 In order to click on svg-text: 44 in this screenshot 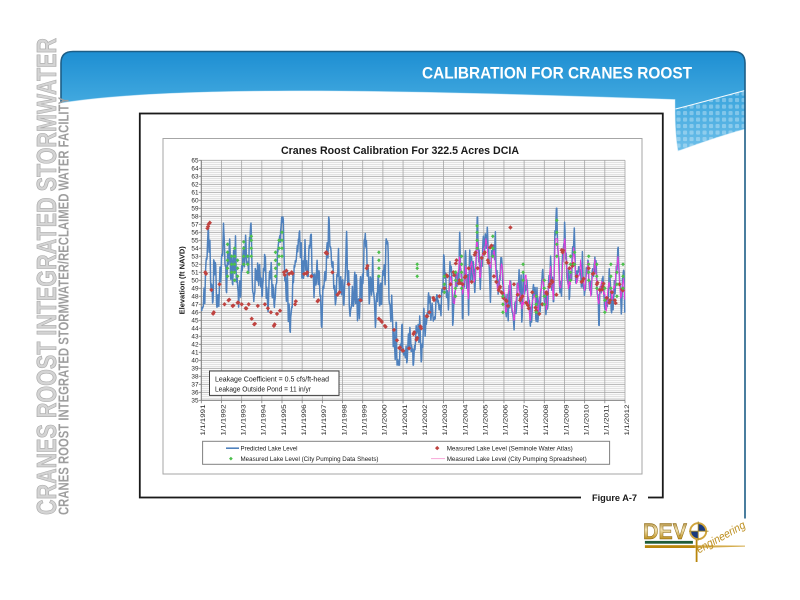, I will do `click(195, 329)`.